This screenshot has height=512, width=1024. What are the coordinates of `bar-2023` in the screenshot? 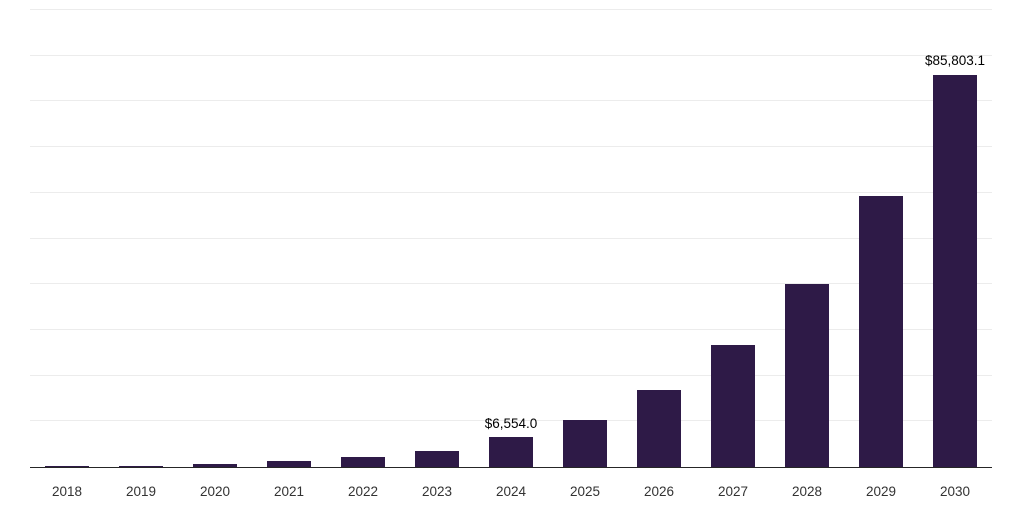 It's located at (437, 459).